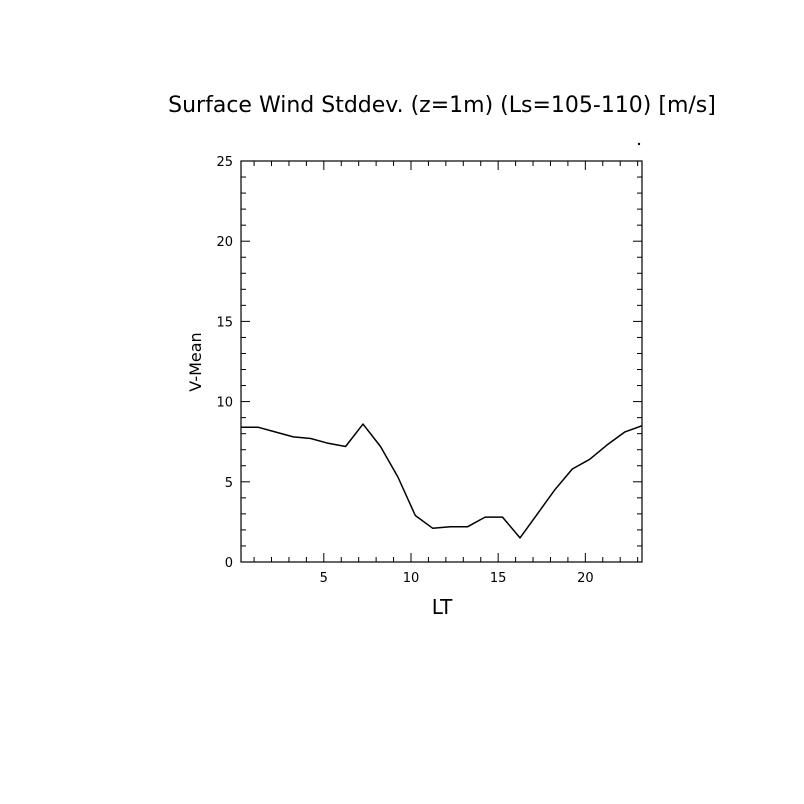 The width and height of the screenshot is (804, 804). I want to click on y-tick-label: 10, so click(224, 403).